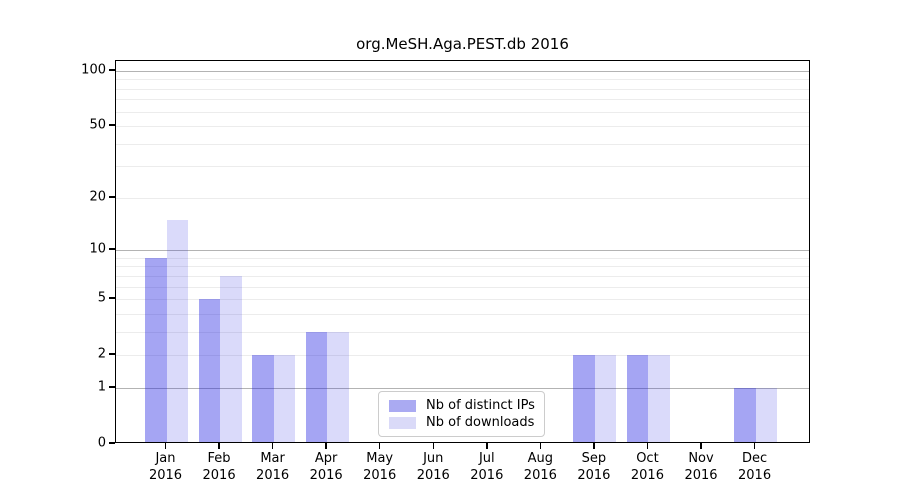 This screenshot has height=500, width=900. Describe the element at coordinates (93, 70) in the screenshot. I see `y-tick-label: 100` at that location.